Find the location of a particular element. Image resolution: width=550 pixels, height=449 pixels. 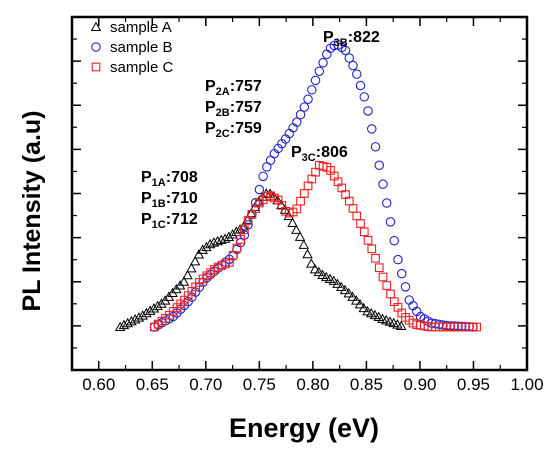

x-tick-label: 0.60 is located at coordinates (98, 384).